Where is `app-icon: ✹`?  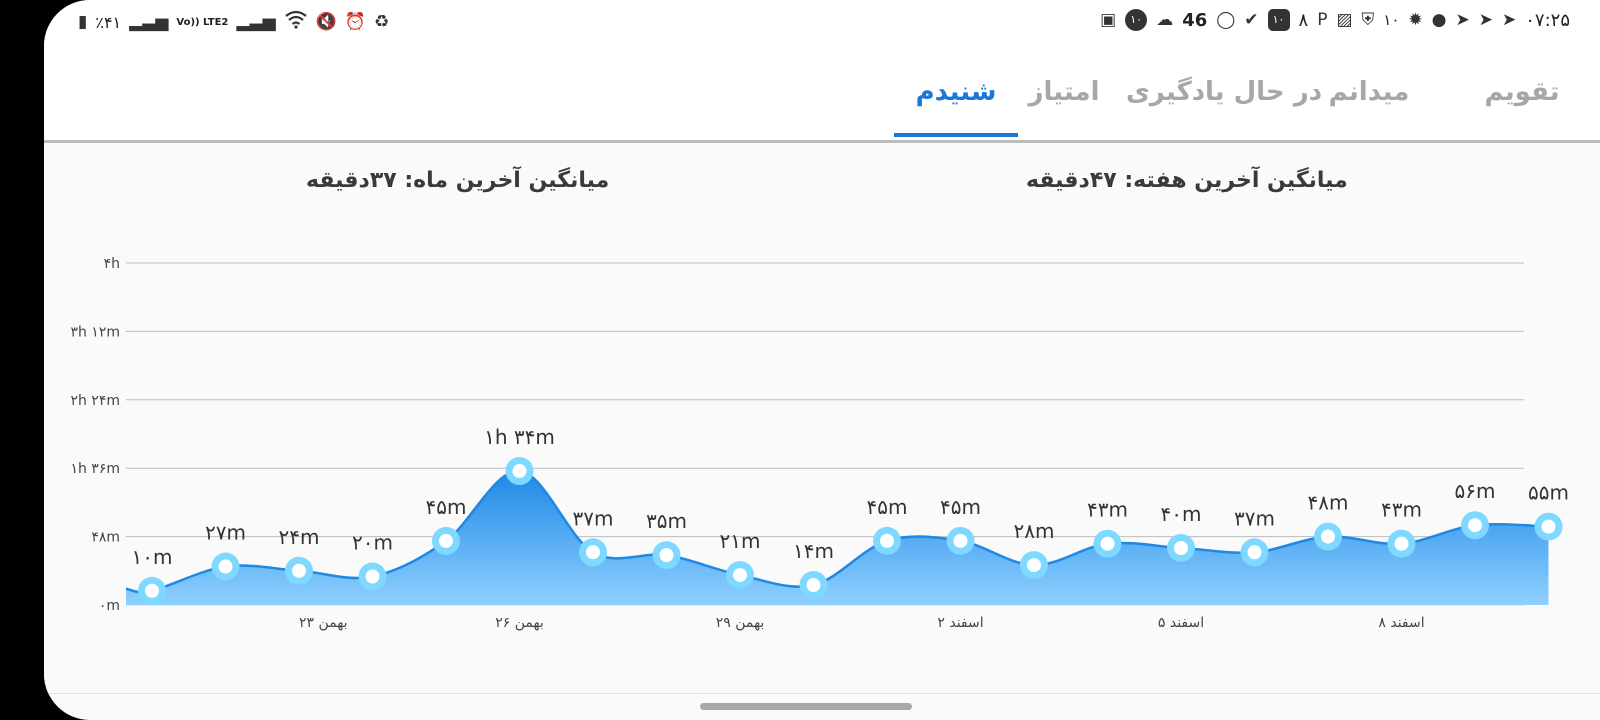
app-icon: ✹ is located at coordinates (1415, 20).